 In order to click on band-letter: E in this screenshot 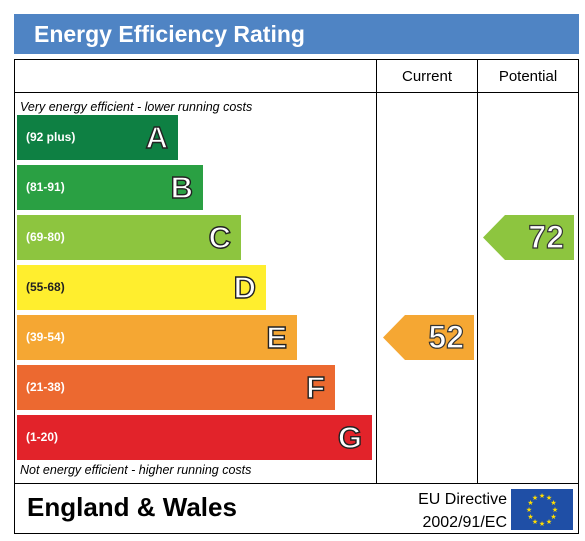, I will do `click(277, 337)`.